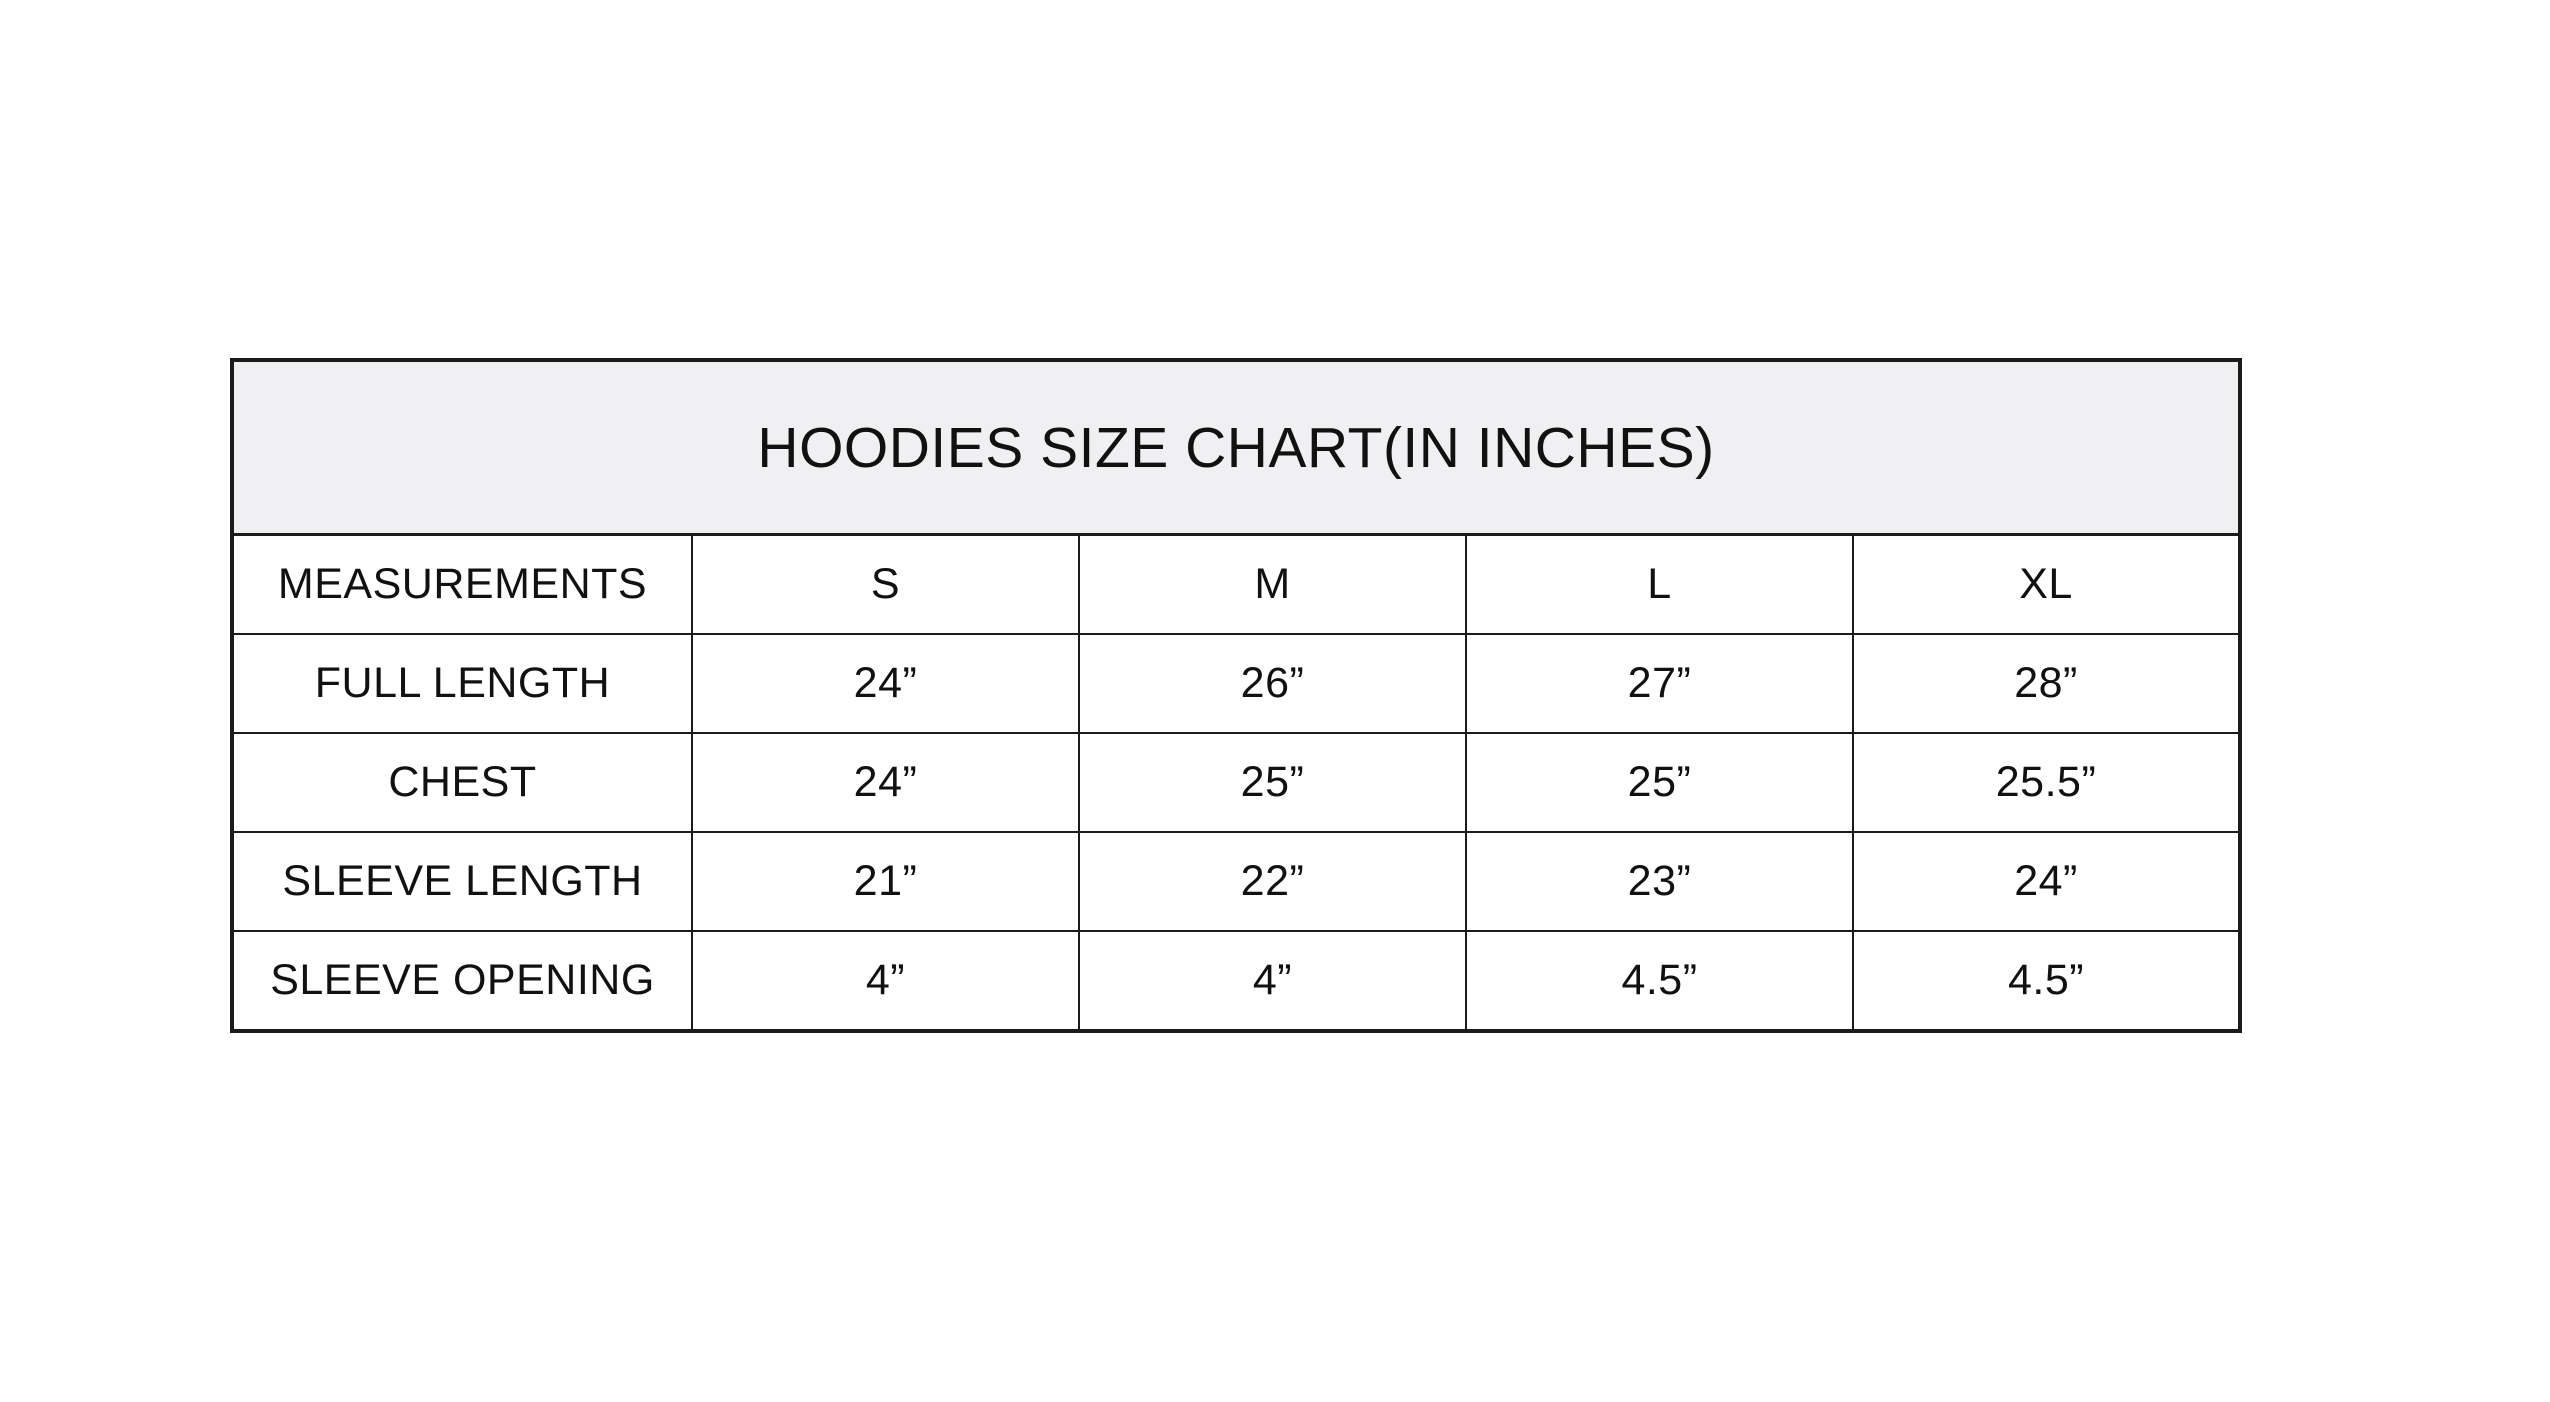  I want to click on column-header-xl: XL, so click(2046, 584).